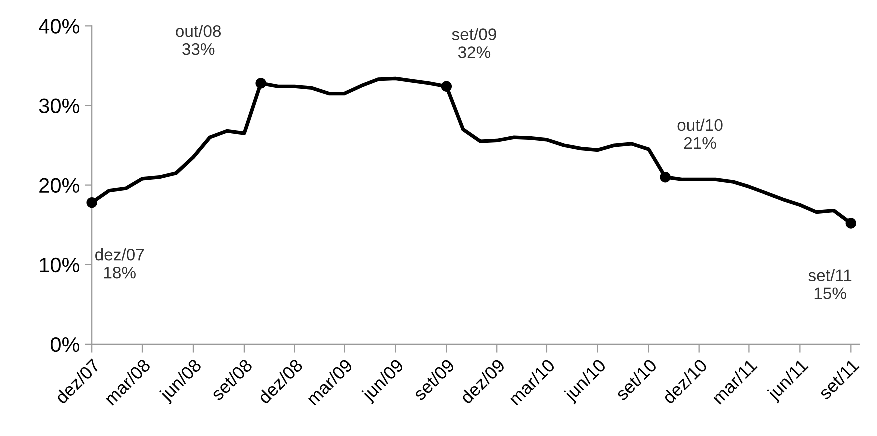  Describe the element at coordinates (59, 106) in the screenshot. I see `y-tick-label: 30%` at that location.